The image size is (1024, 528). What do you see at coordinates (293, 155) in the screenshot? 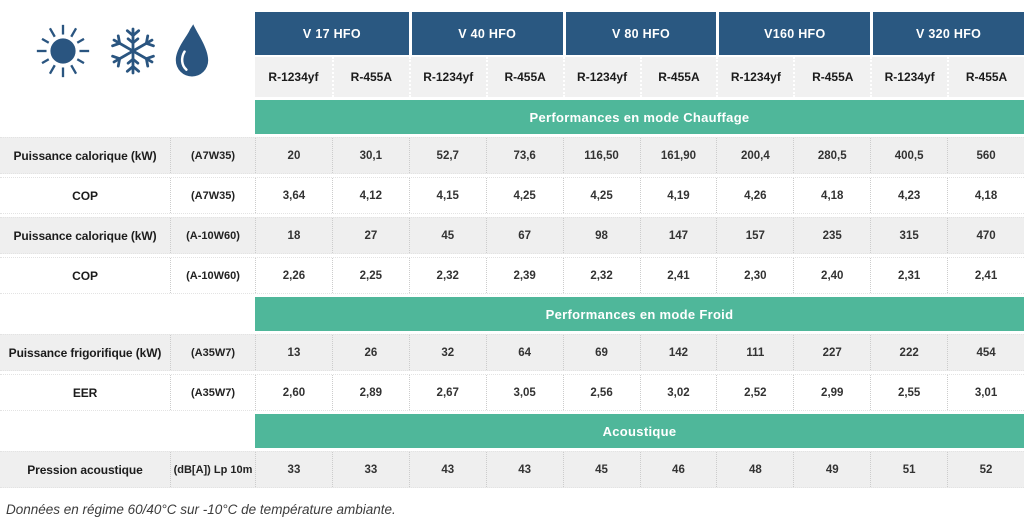
I see `value-cell: 20` at bounding box center [293, 155].